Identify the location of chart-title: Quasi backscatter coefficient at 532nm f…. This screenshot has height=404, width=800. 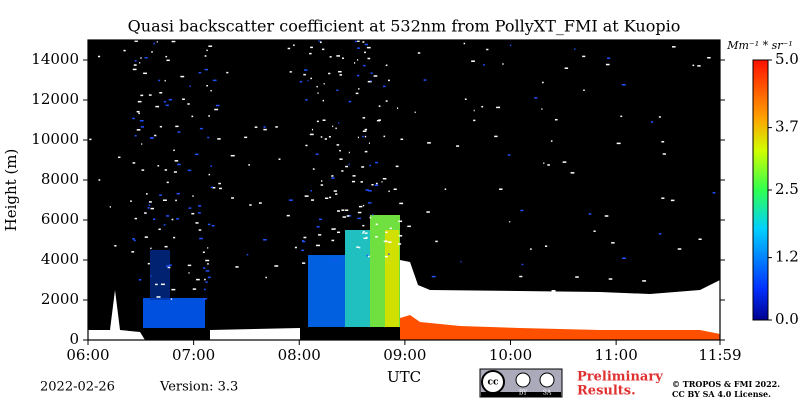
(404, 26).